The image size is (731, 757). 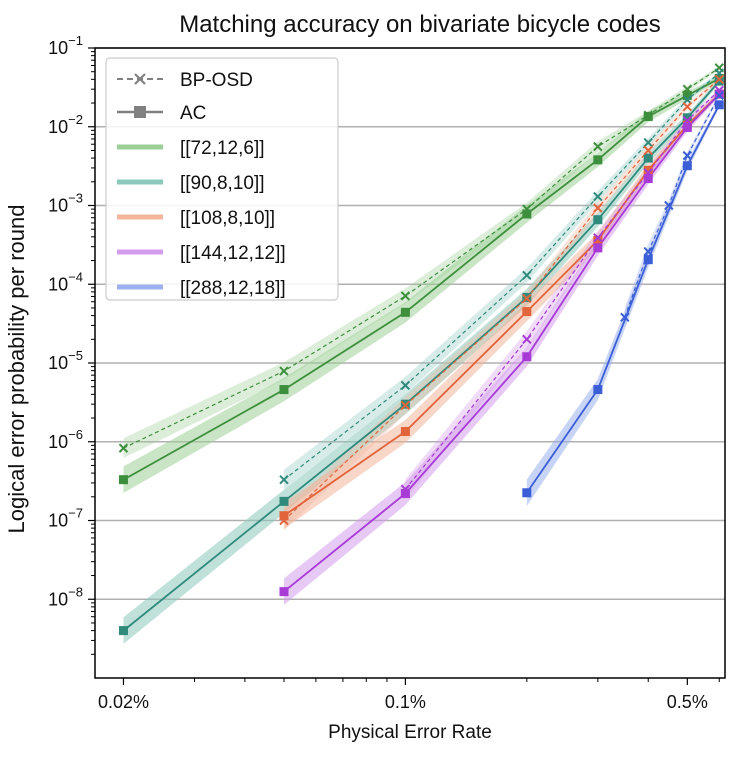 I want to click on legend-label-bposd: BP-OSD, so click(x=216, y=80).